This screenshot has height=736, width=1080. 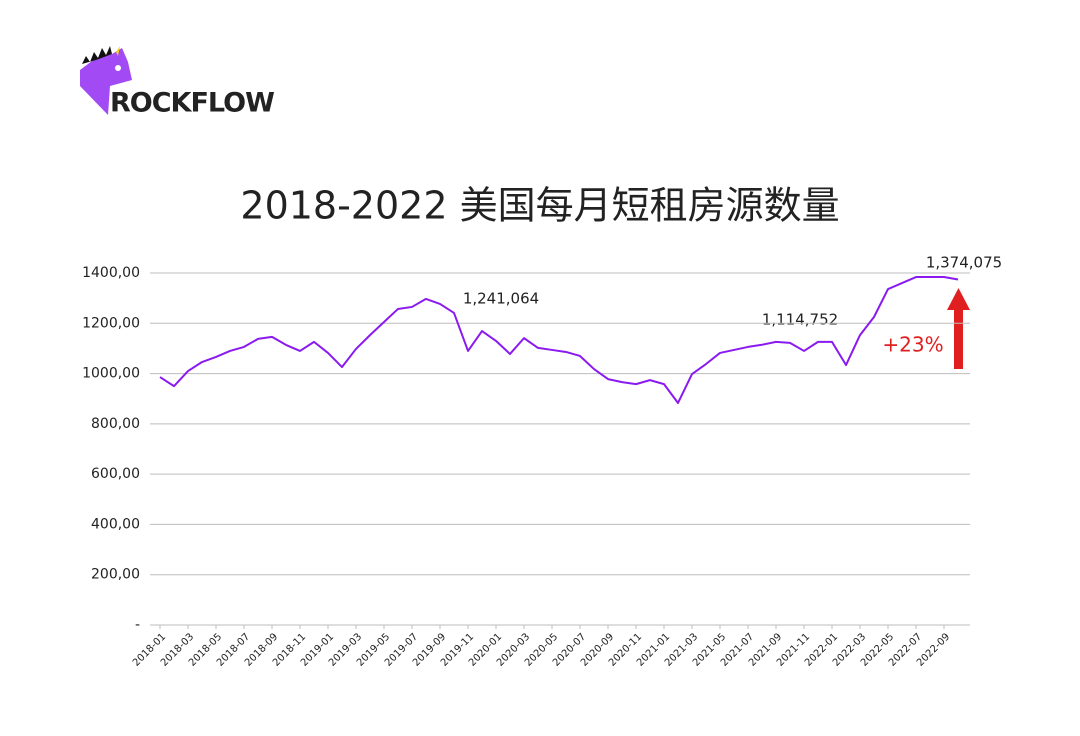 I want to click on logo-mane, so click(x=97, y=55).